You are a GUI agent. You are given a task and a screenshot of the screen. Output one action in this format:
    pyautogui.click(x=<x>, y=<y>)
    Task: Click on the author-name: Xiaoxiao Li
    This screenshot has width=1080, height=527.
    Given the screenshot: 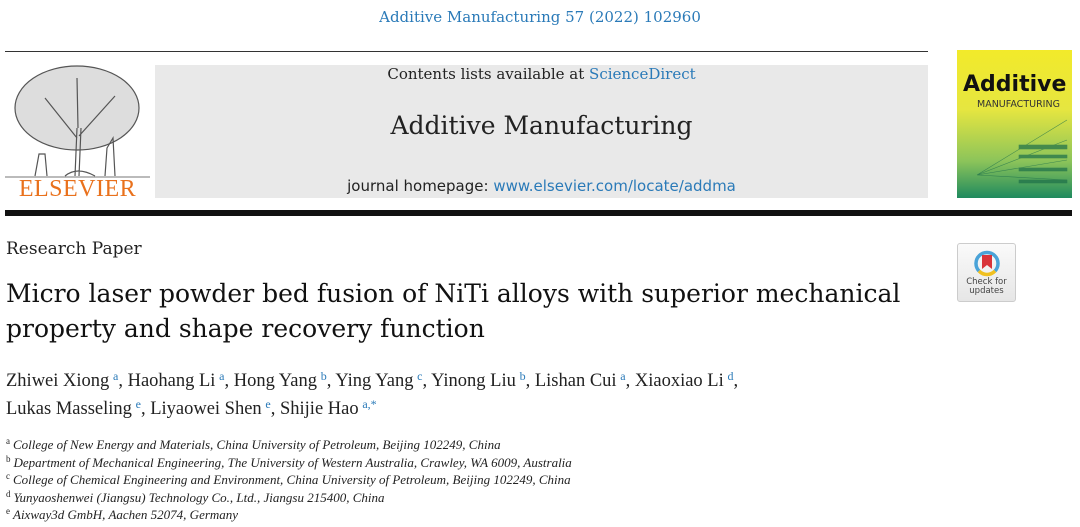 What is the action you would take?
    pyautogui.click(x=679, y=381)
    